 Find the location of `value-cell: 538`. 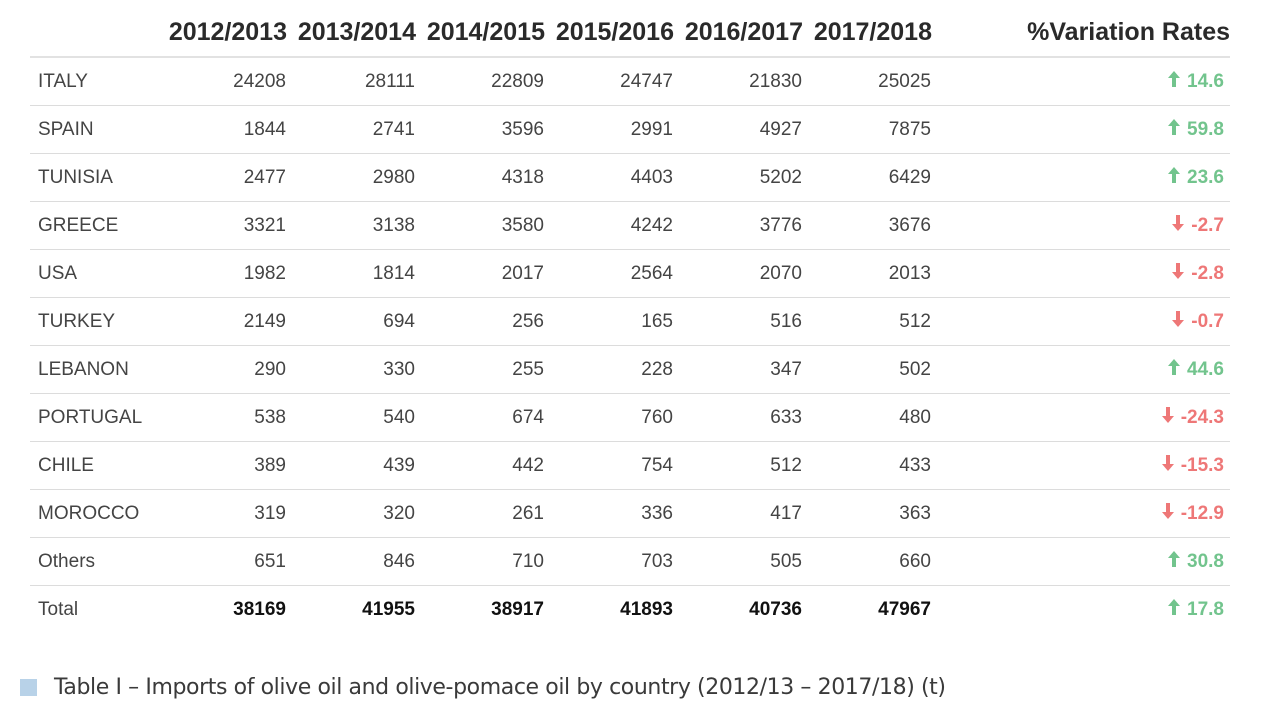

value-cell: 538 is located at coordinates (222, 417).